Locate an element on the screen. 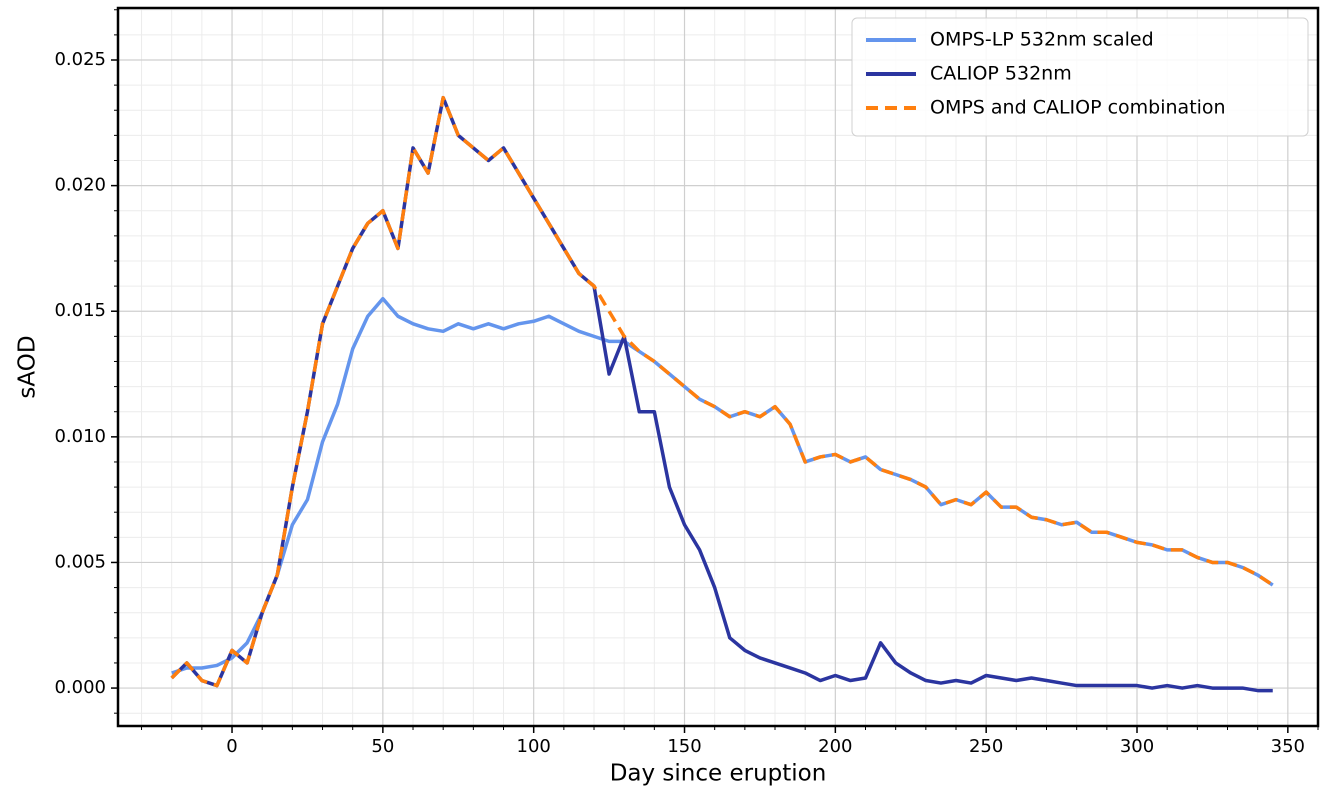 The image size is (1329, 791). x-tick-label: 200 is located at coordinates (835, 746).